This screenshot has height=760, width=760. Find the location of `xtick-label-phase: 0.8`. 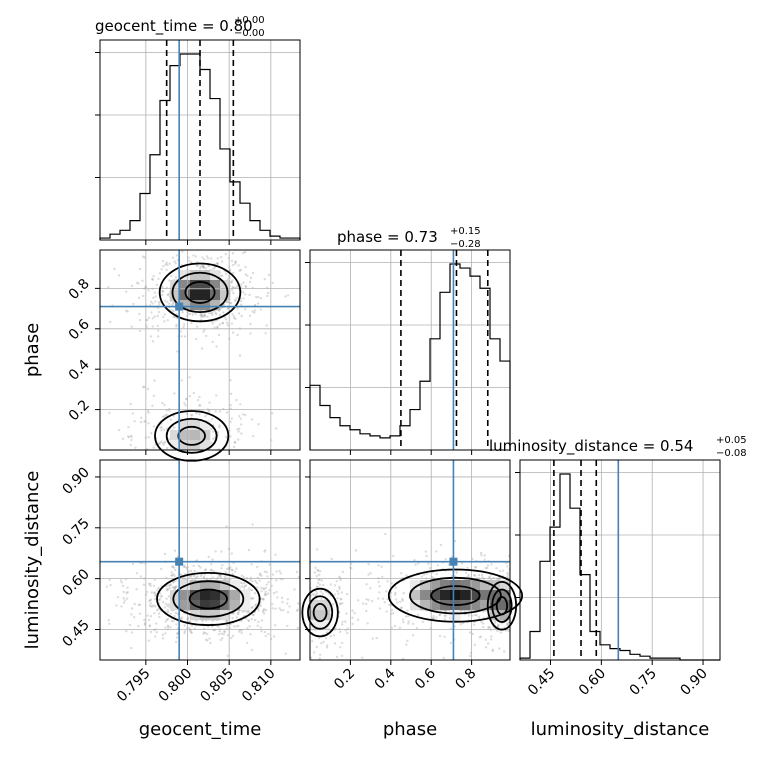

xtick-label-phase: 0.8 is located at coordinates (465, 679).